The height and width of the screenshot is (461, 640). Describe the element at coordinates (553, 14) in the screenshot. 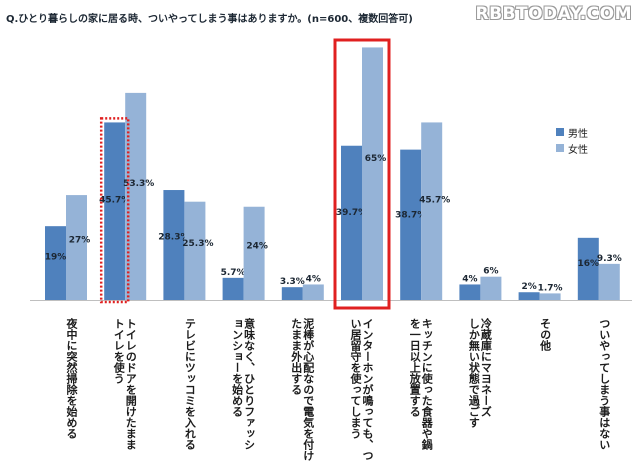

I see `watermark-logo: RBBTODAY.COM` at that location.